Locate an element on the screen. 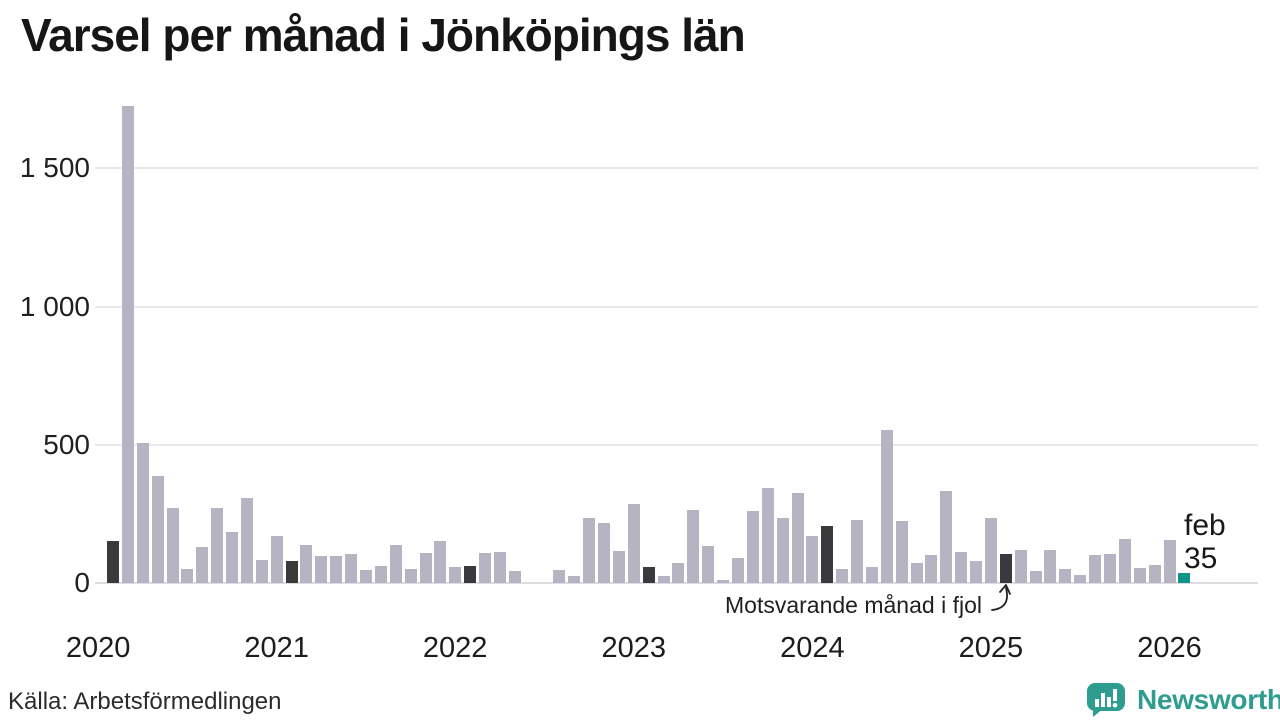  y-axis-tick-label: 1 000 is located at coordinates (54, 306).